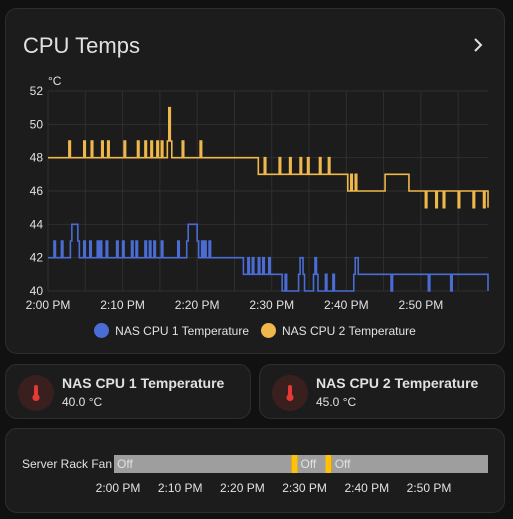  I want to click on tile-state: 45.0 °C, so click(336, 402).